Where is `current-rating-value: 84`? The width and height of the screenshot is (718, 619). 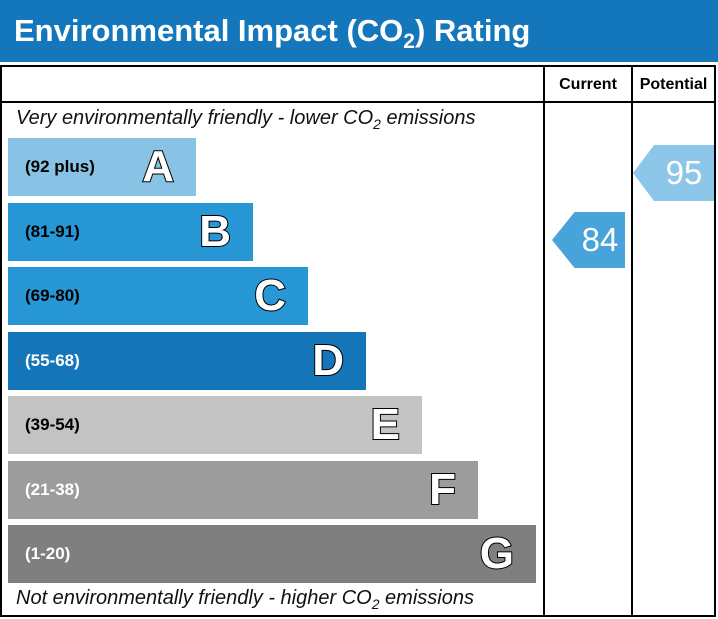
current-rating-value: 84 is located at coordinates (600, 239).